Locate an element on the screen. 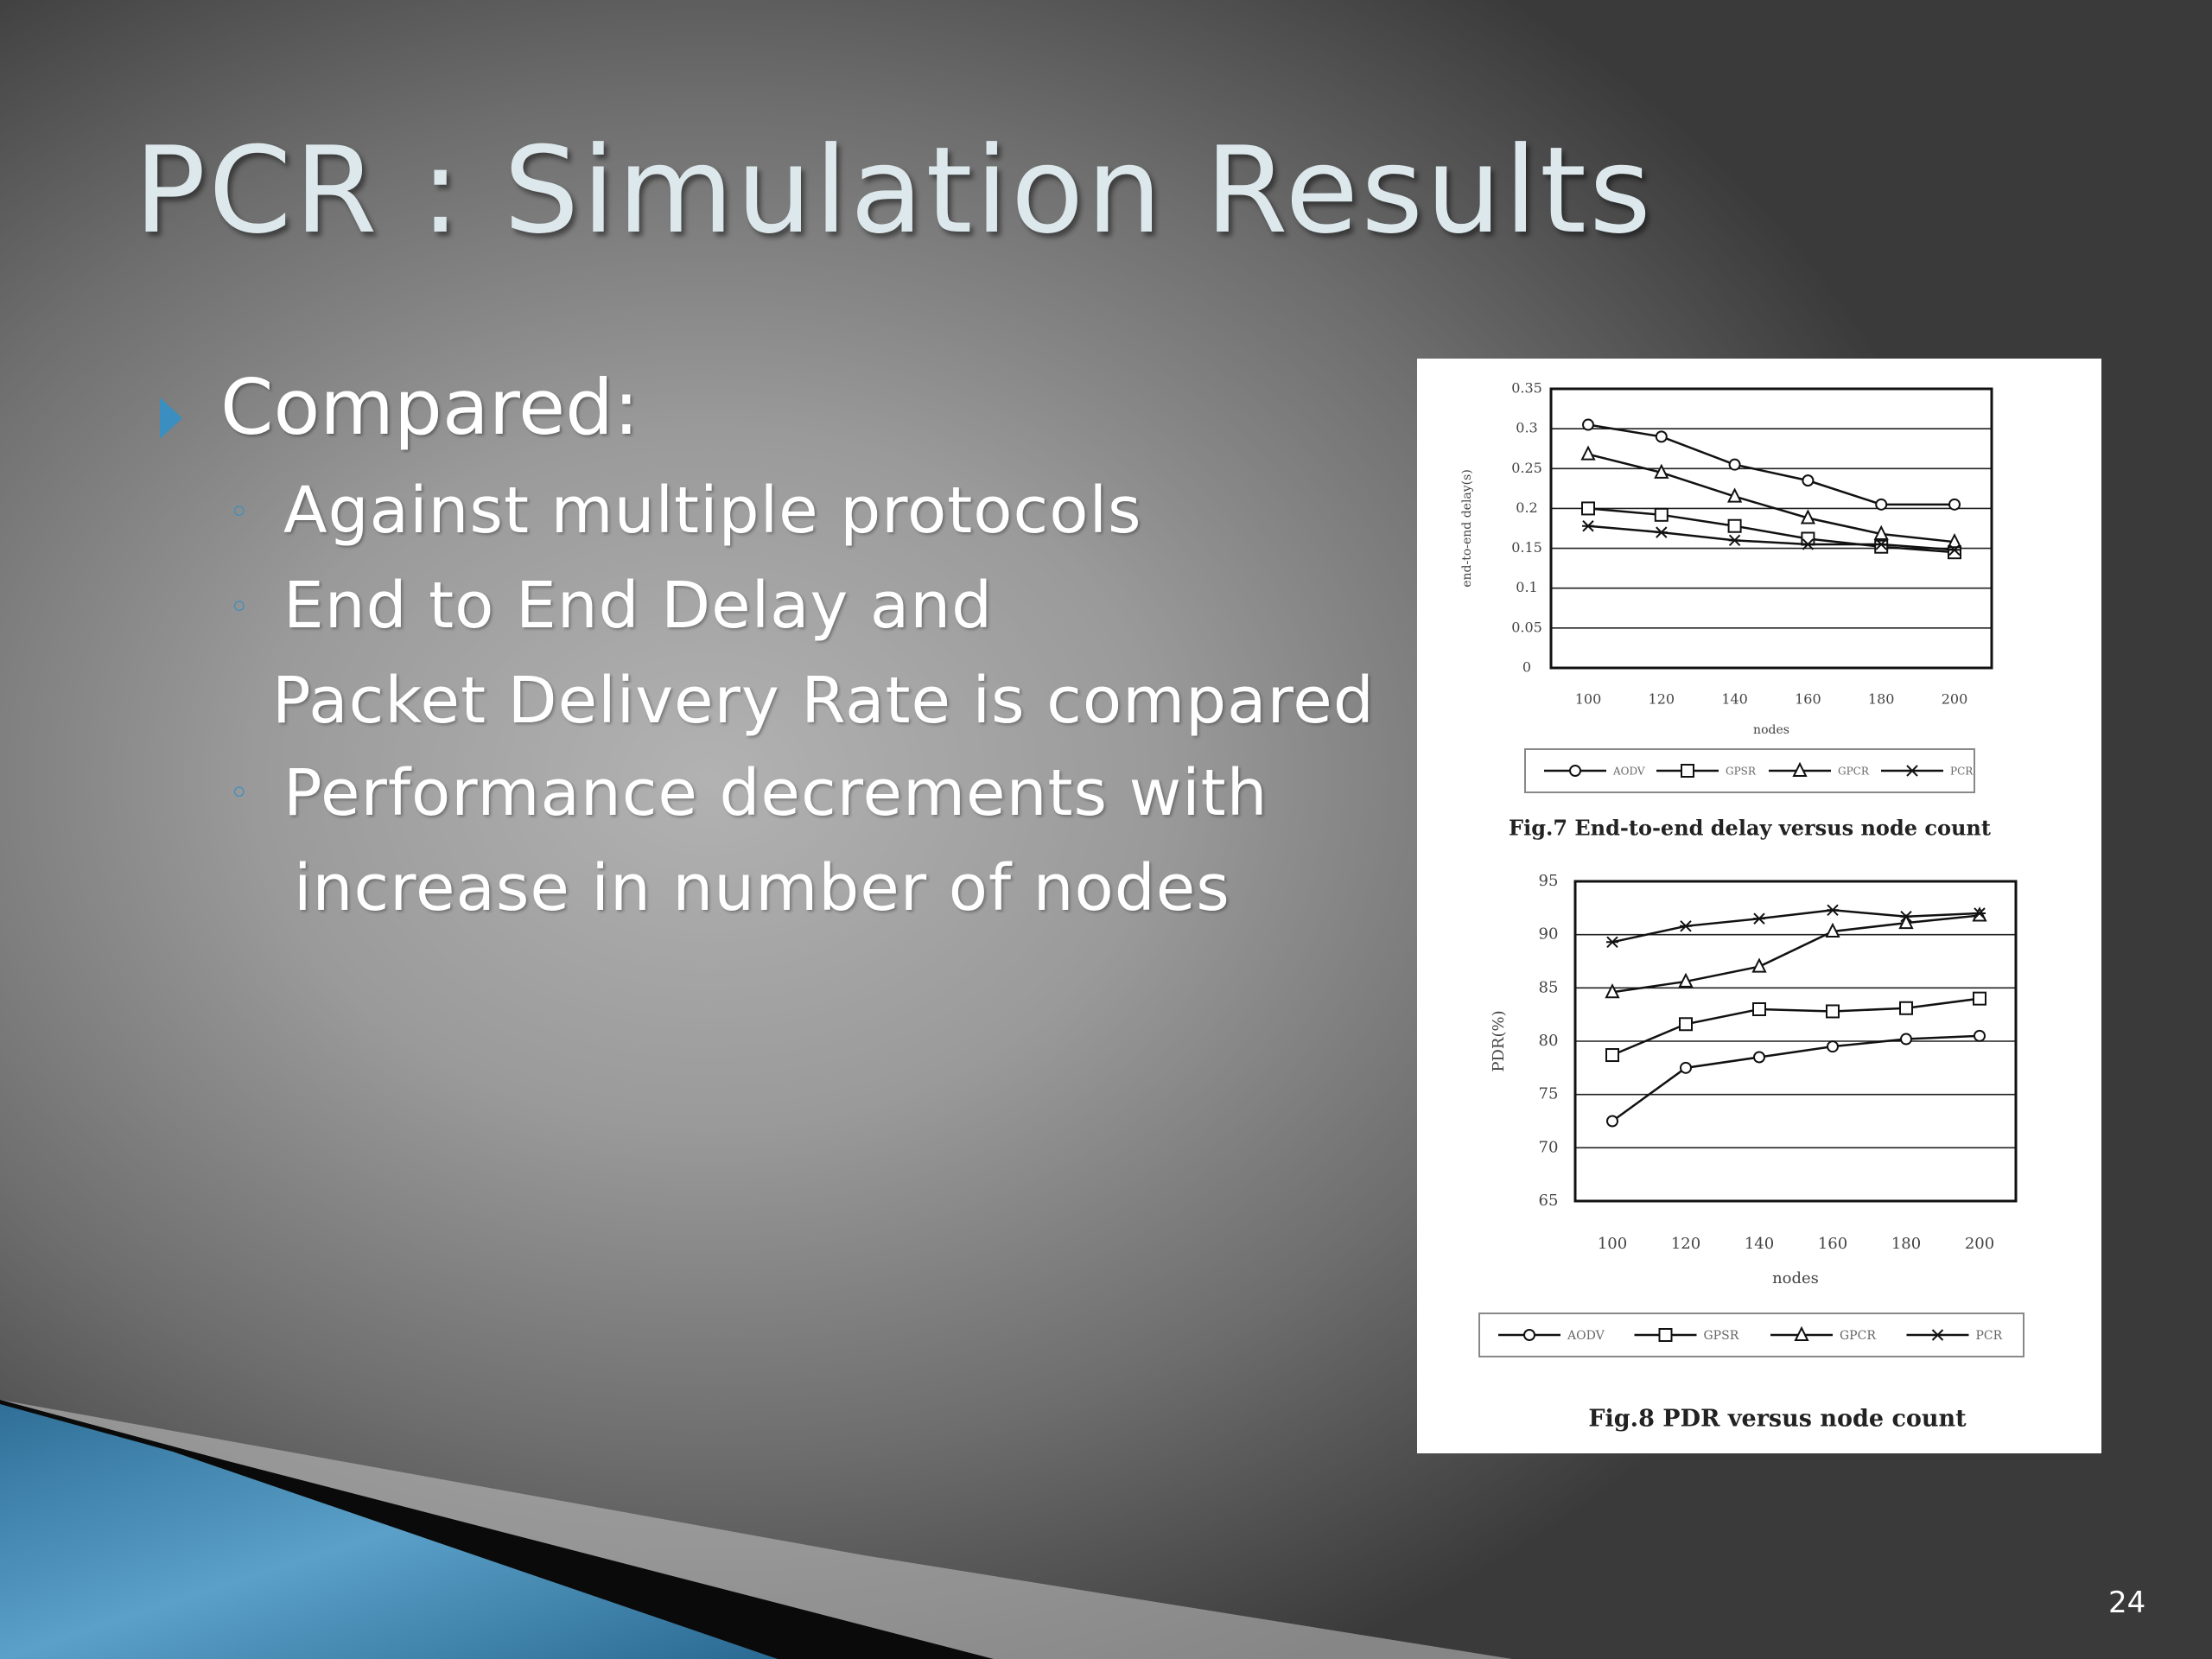 The image size is (2212, 1659). legend-label: GPCR is located at coordinates (1854, 772).